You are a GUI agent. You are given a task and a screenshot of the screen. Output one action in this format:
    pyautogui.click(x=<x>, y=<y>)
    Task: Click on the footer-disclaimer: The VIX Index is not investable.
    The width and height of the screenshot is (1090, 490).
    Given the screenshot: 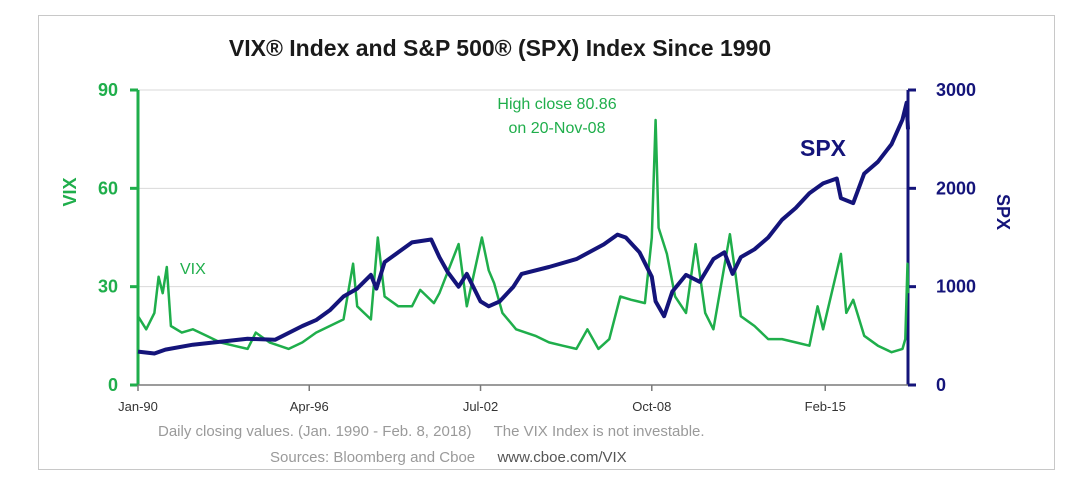 What is the action you would take?
    pyautogui.click(x=599, y=431)
    